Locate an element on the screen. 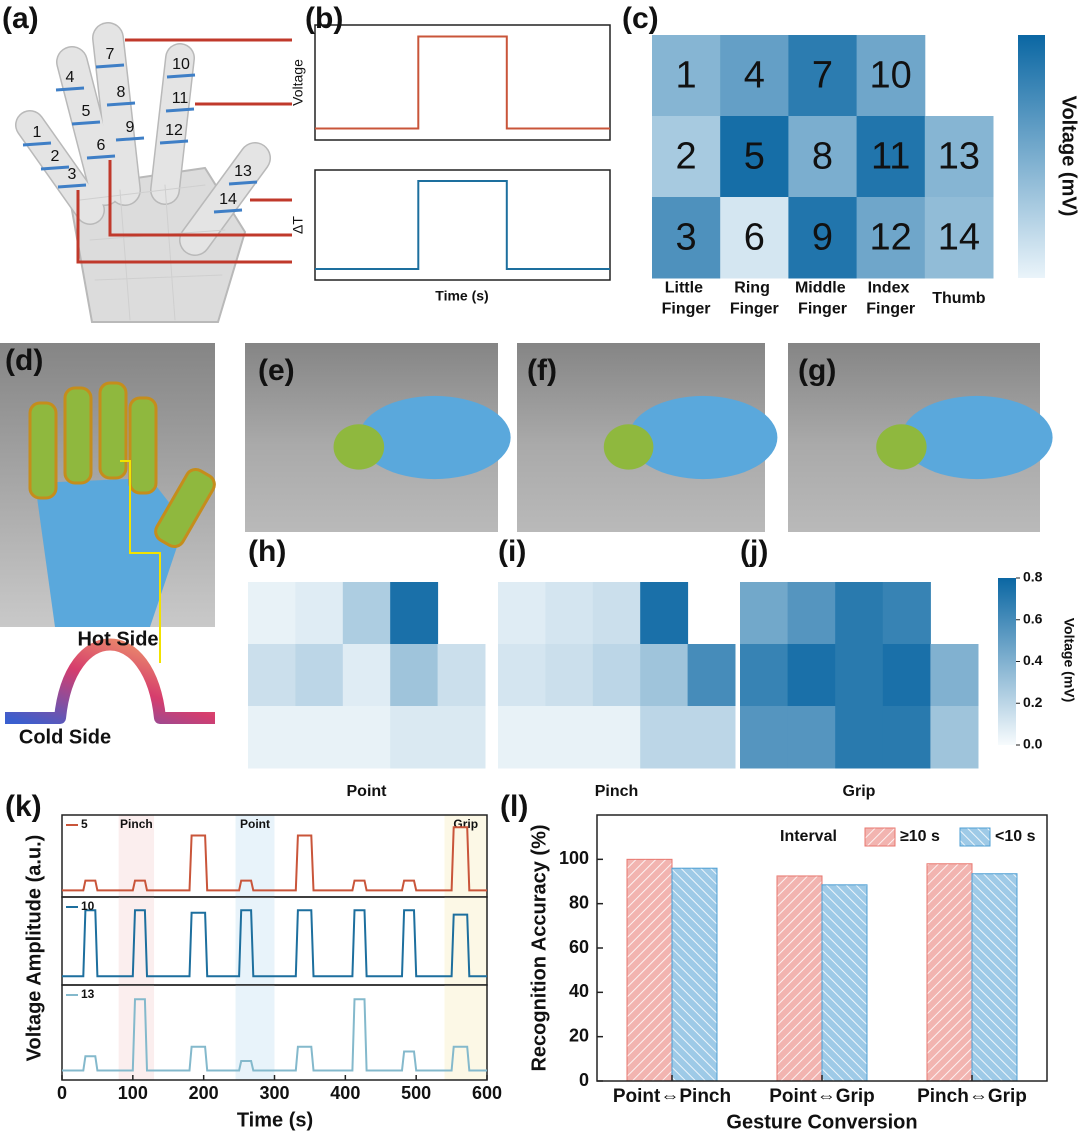  annotation: Hot Side is located at coordinates (117, 639).